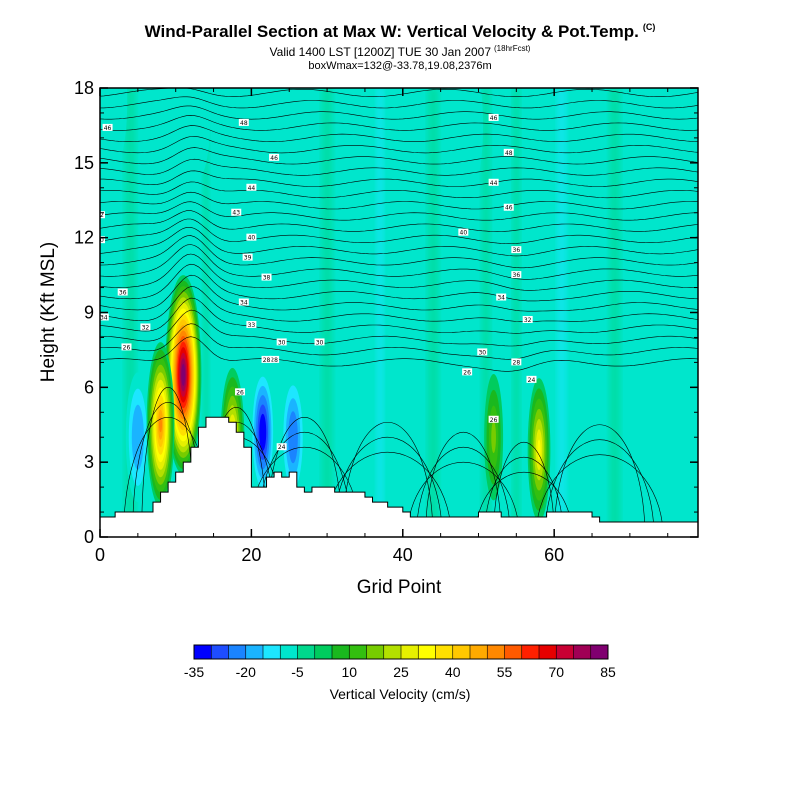 This screenshot has width=800, height=800. Describe the element at coordinates (297, 672) in the screenshot. I see `colorbar-tick-label: -5` at that location.